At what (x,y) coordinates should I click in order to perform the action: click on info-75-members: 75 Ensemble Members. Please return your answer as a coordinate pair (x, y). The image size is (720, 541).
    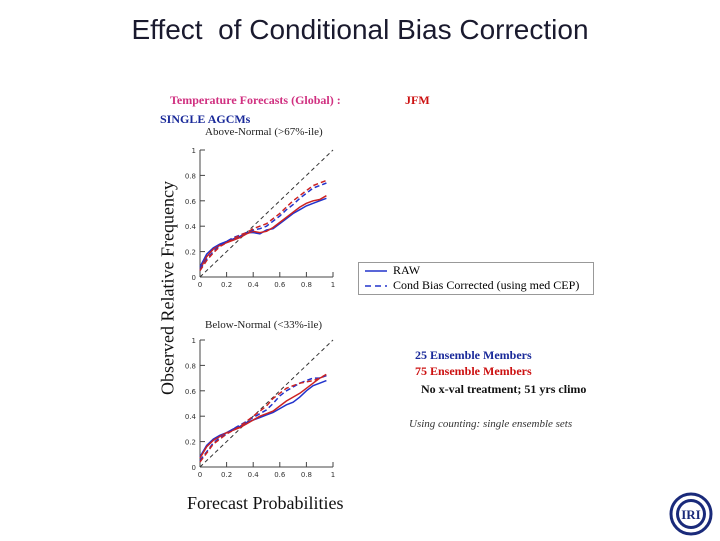
    Looking at the image, I should click on (473, 371).